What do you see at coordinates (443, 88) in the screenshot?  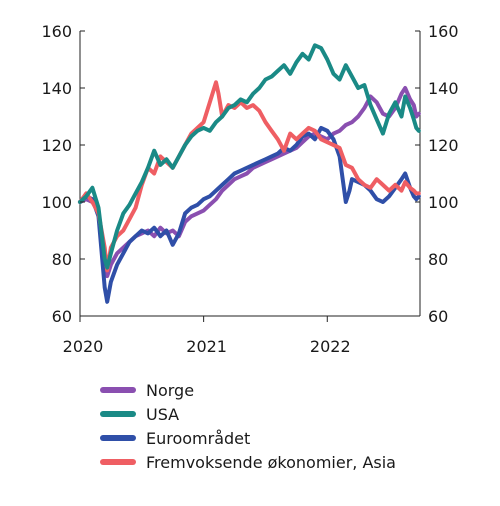 I see `y-tick-label-right-140: 140` at bounding box center [443, 88].